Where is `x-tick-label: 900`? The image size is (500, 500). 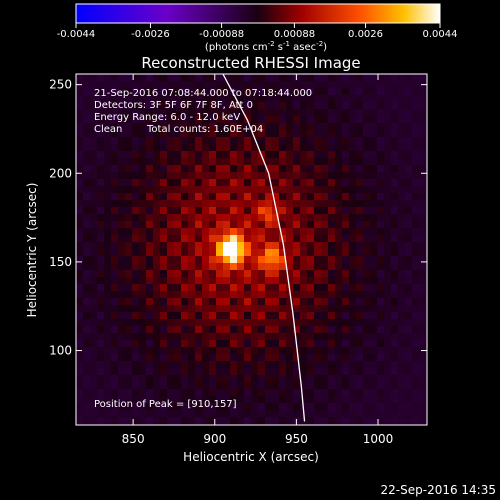
x-tick-label: 900 is located at coordinates (214, 439).